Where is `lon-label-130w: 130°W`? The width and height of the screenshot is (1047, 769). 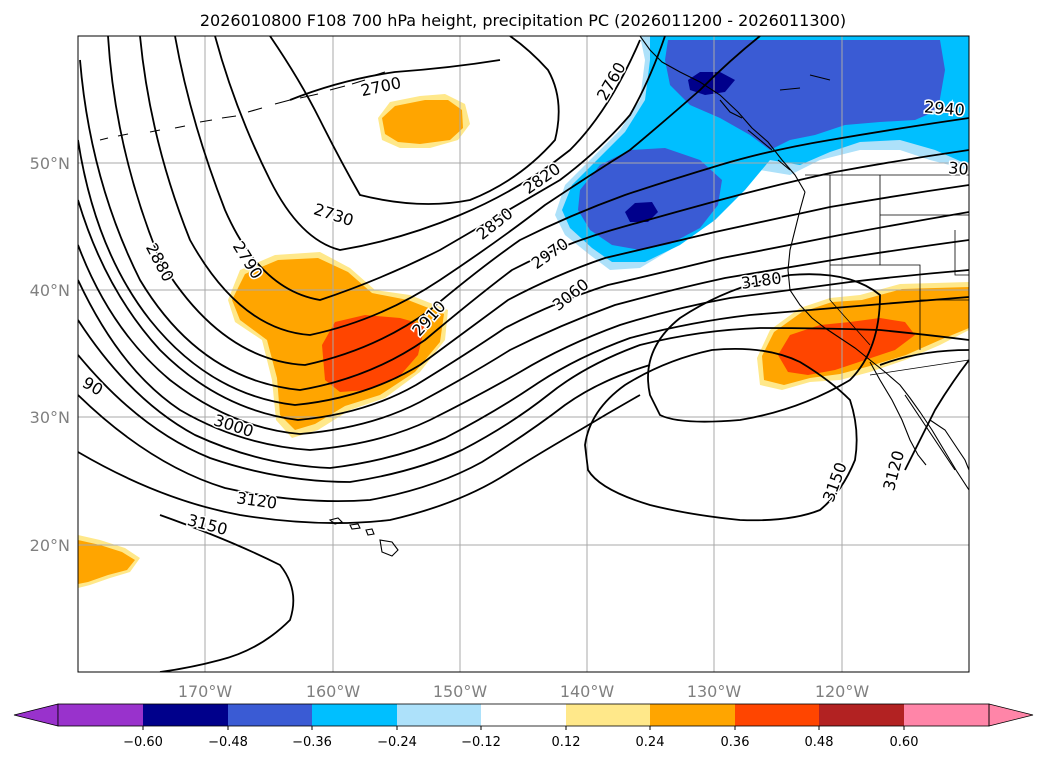
lon-label-130w: 130°W is located at coordinates (714, 691).